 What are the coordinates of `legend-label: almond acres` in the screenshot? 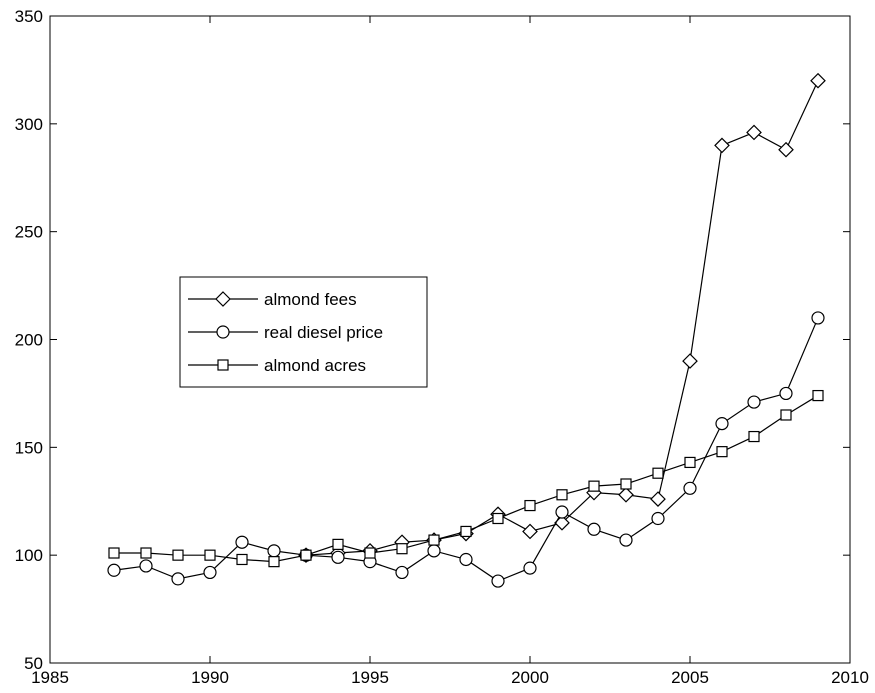 It's located at (315, 365).